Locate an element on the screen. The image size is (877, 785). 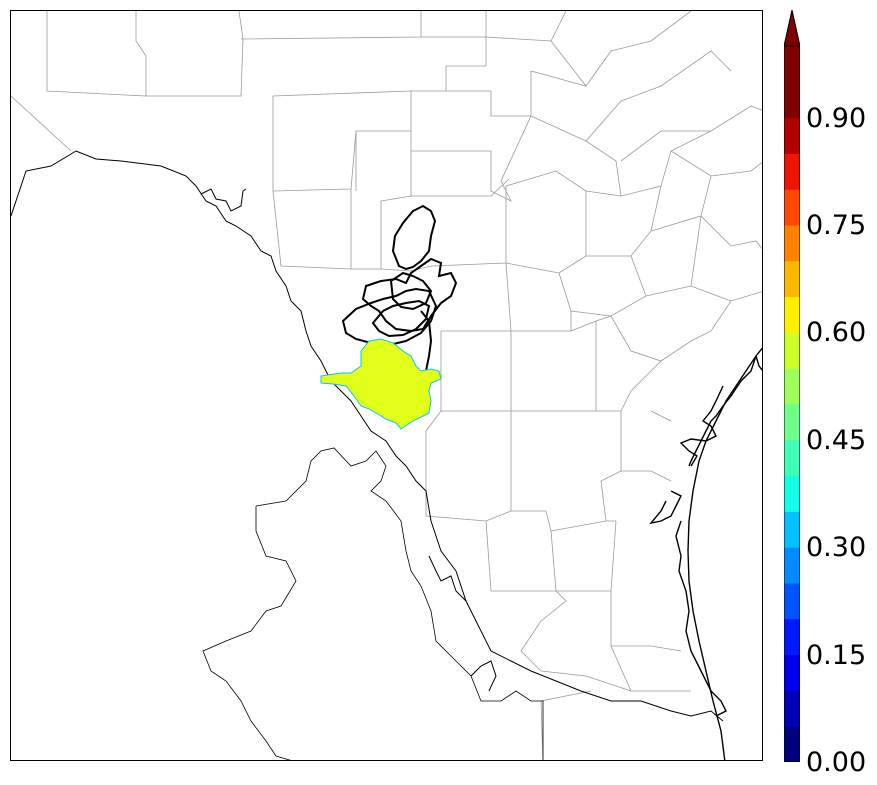
colorbar-tick-label: 0.75 is located at coordinates (836, 225).